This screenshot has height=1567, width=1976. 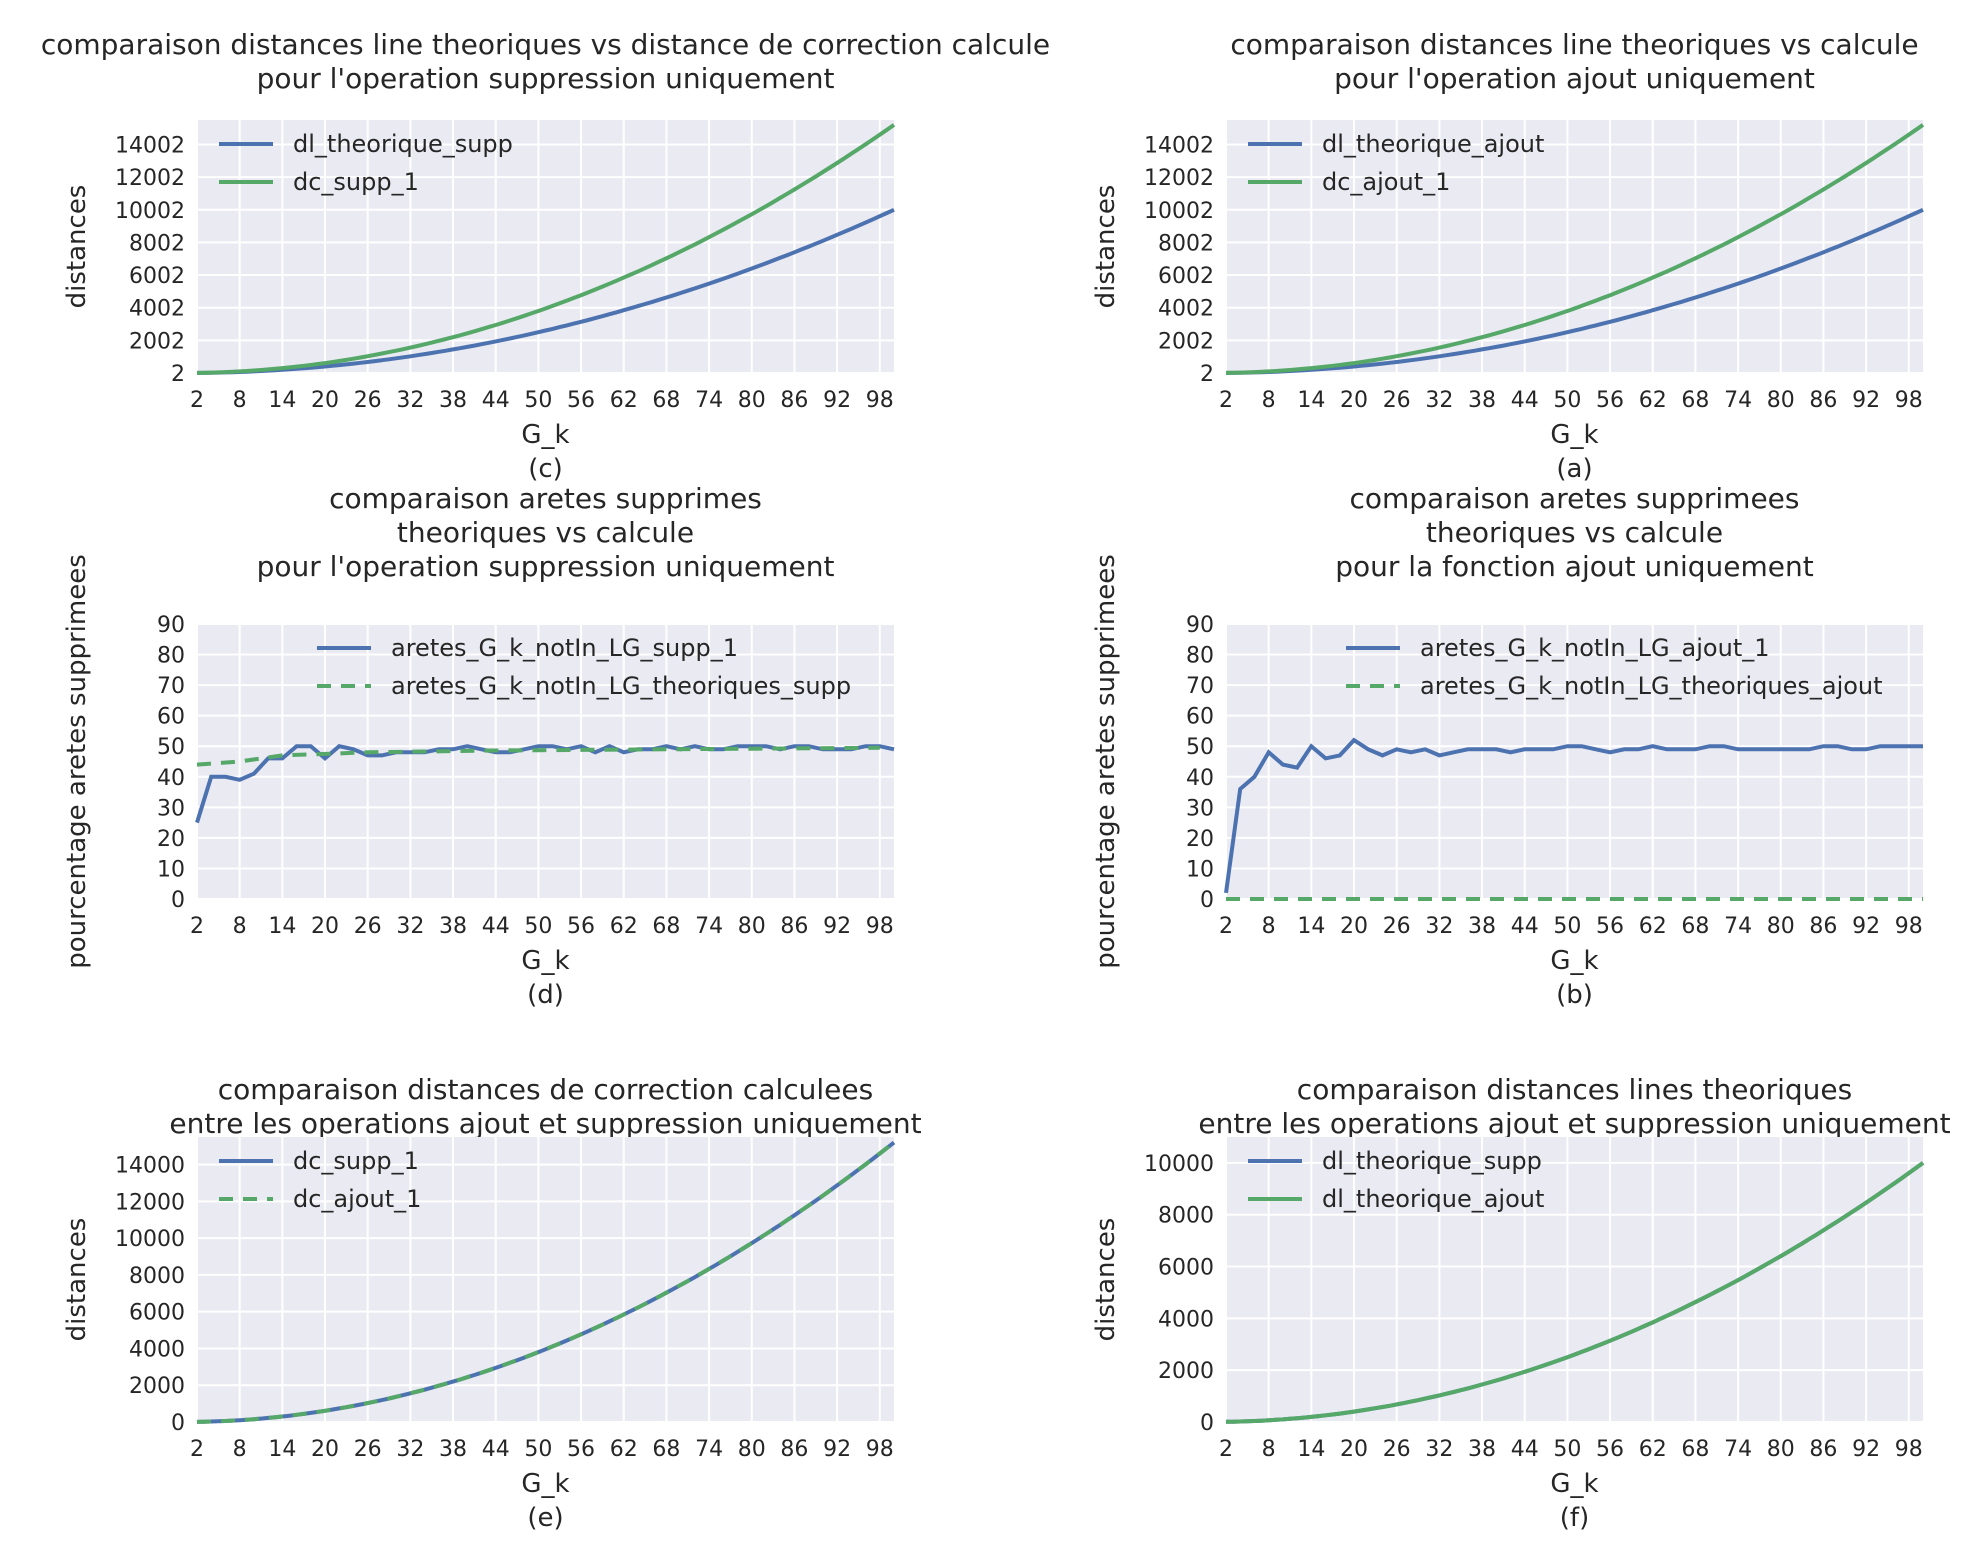 I want to click on x-tick-label: 14, so click(x=1311, y=926).